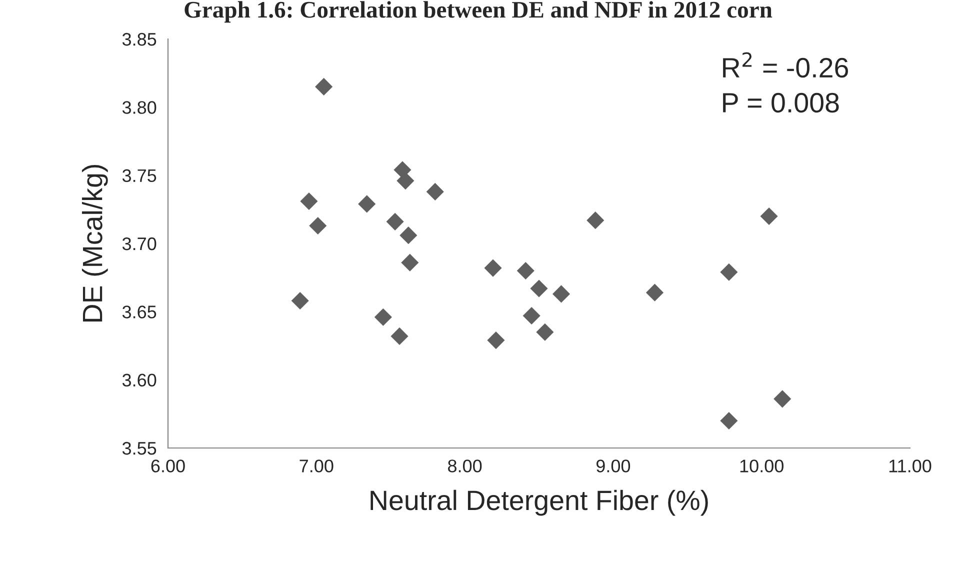 This screenshot has width=956, height=577. Describe the element at coordinates (95, 243) in the screenshot. I see `y-axis-title: DE (Mcal/kg)` at that location.